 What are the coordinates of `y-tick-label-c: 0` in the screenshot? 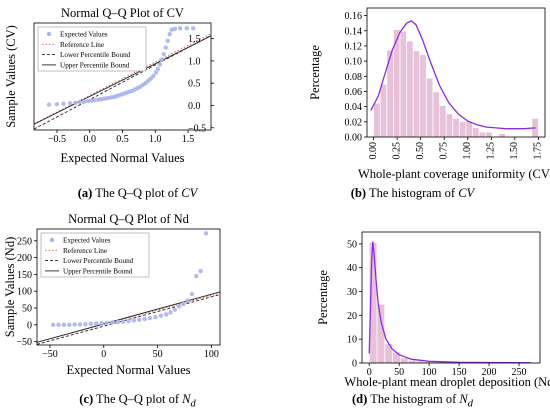 It's located at (29, 325).